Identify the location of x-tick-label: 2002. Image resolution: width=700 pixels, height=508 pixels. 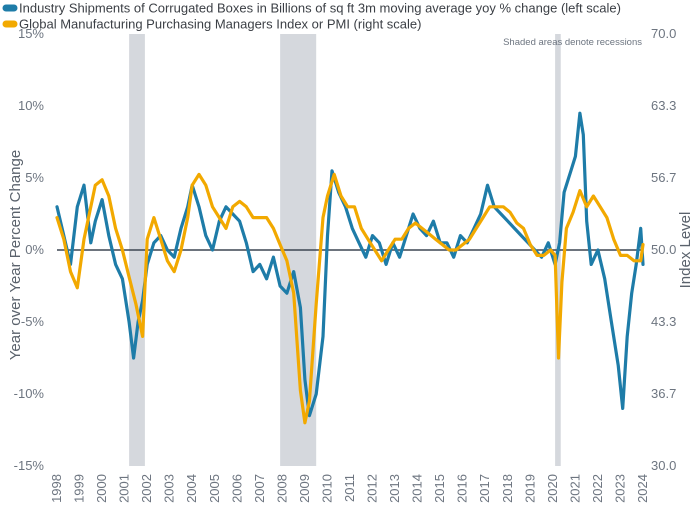
(146, 488).